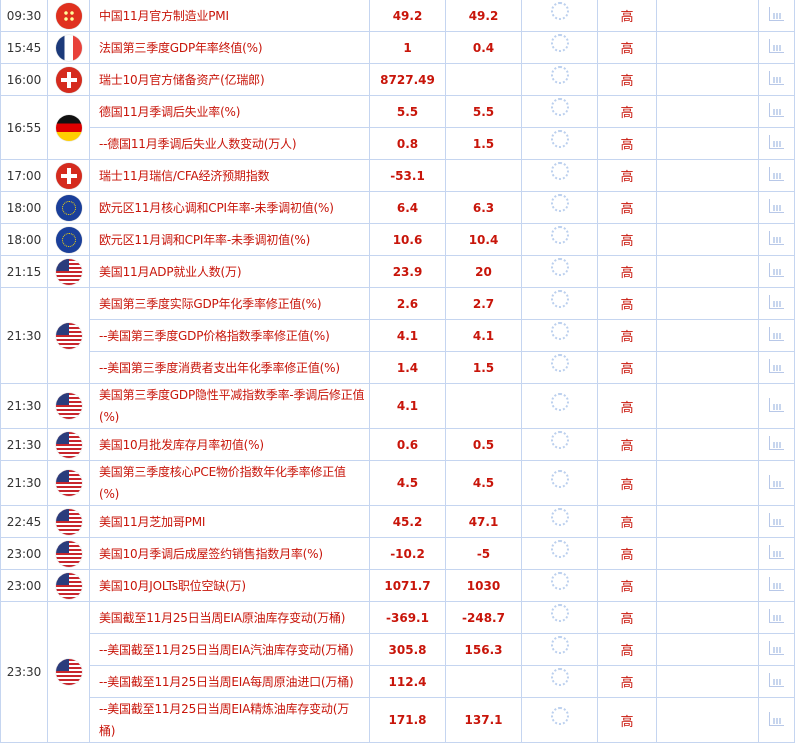 Image resolution: width=795 pixels, height=753 pixels. Describe the element at coordinates (229, 335) in the screenshot. I see `event-name: --美国第三季度GDP价格指数季率修正值(%)` at that location.